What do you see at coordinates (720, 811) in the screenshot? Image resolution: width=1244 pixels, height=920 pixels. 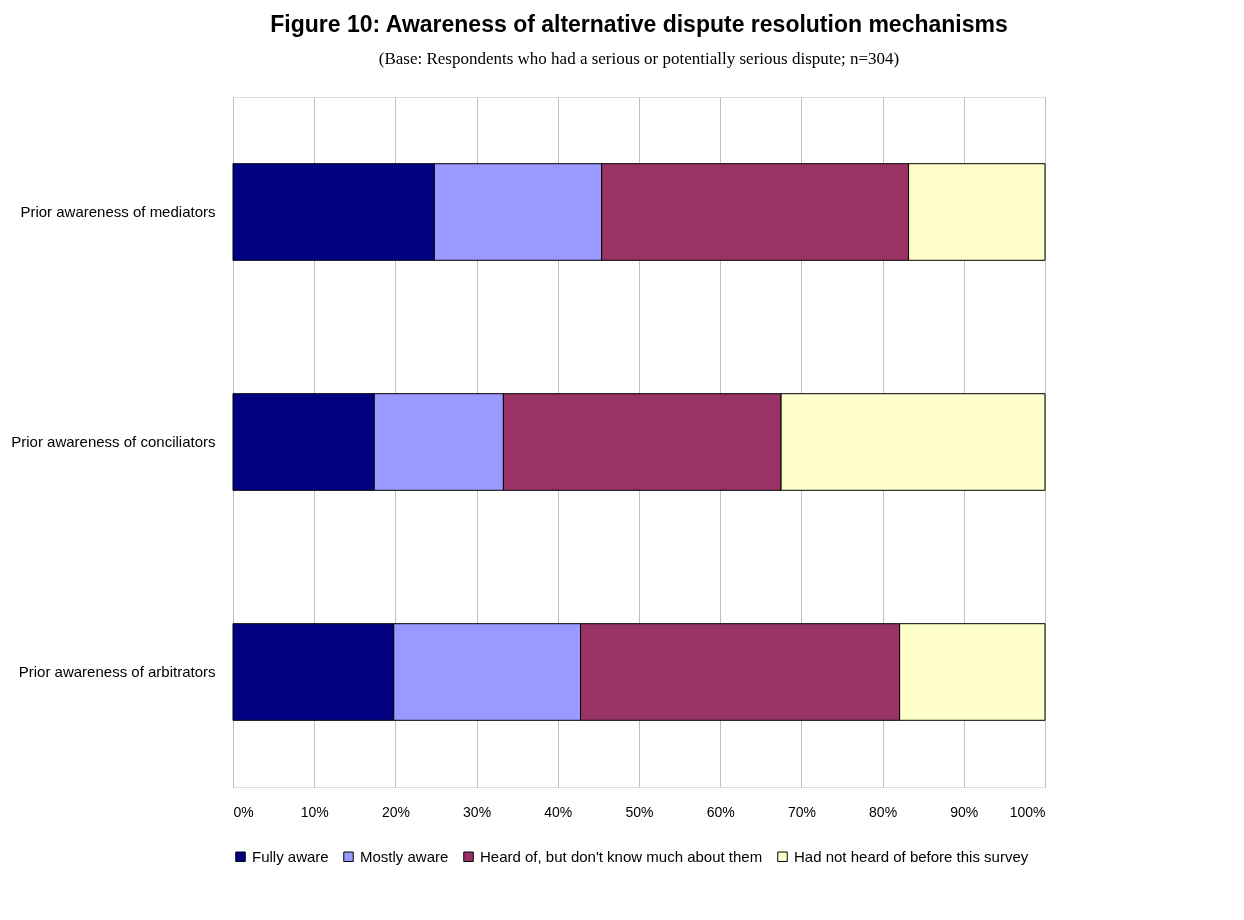 I see `x-tick-label: 60%` at bounding box center [720, 811].